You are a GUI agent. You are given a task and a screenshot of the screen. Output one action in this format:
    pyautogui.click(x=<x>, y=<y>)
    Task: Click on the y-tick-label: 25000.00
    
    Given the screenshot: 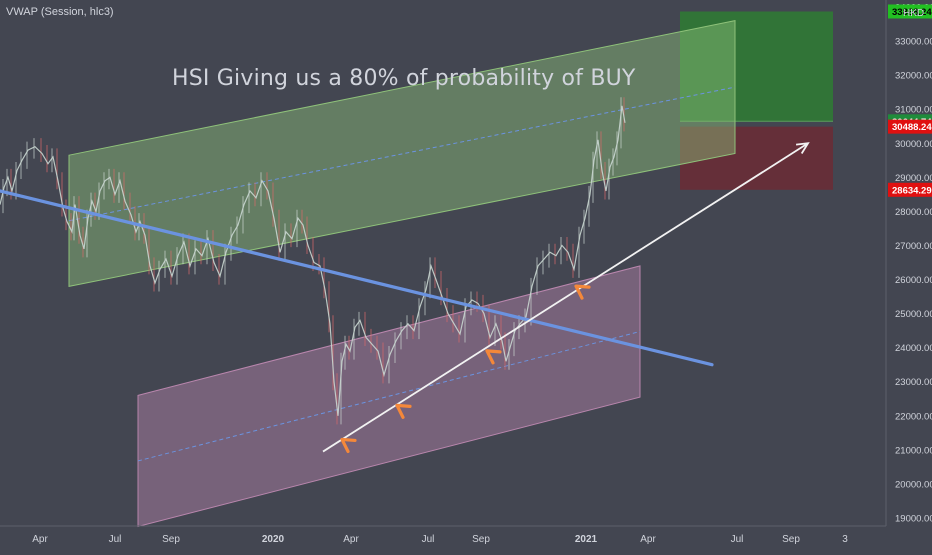 What is the action you would take?
    pyautogui.click(x=913, y=314)
    